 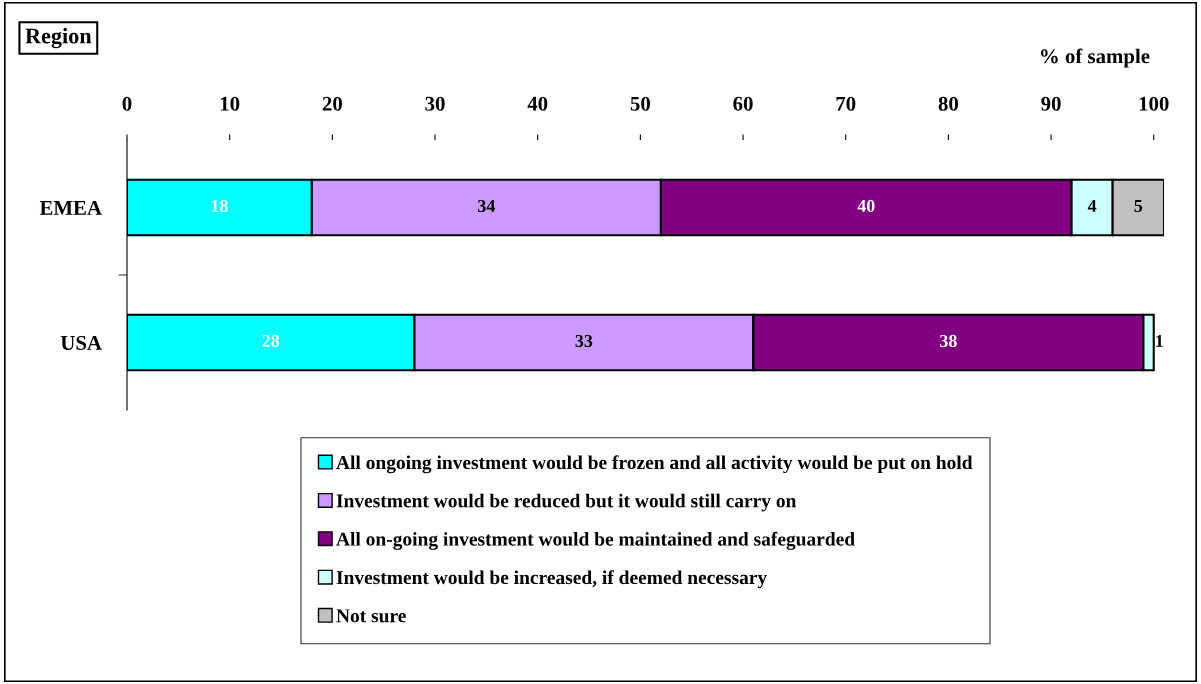 I want to click on x-tick-label: 30, so click(x=435, y=103).